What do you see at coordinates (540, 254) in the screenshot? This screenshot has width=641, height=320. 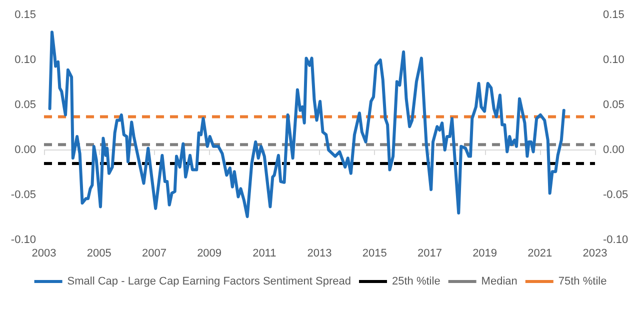 I see `x-tick-label: 2021` at bounding box center [540, 254].